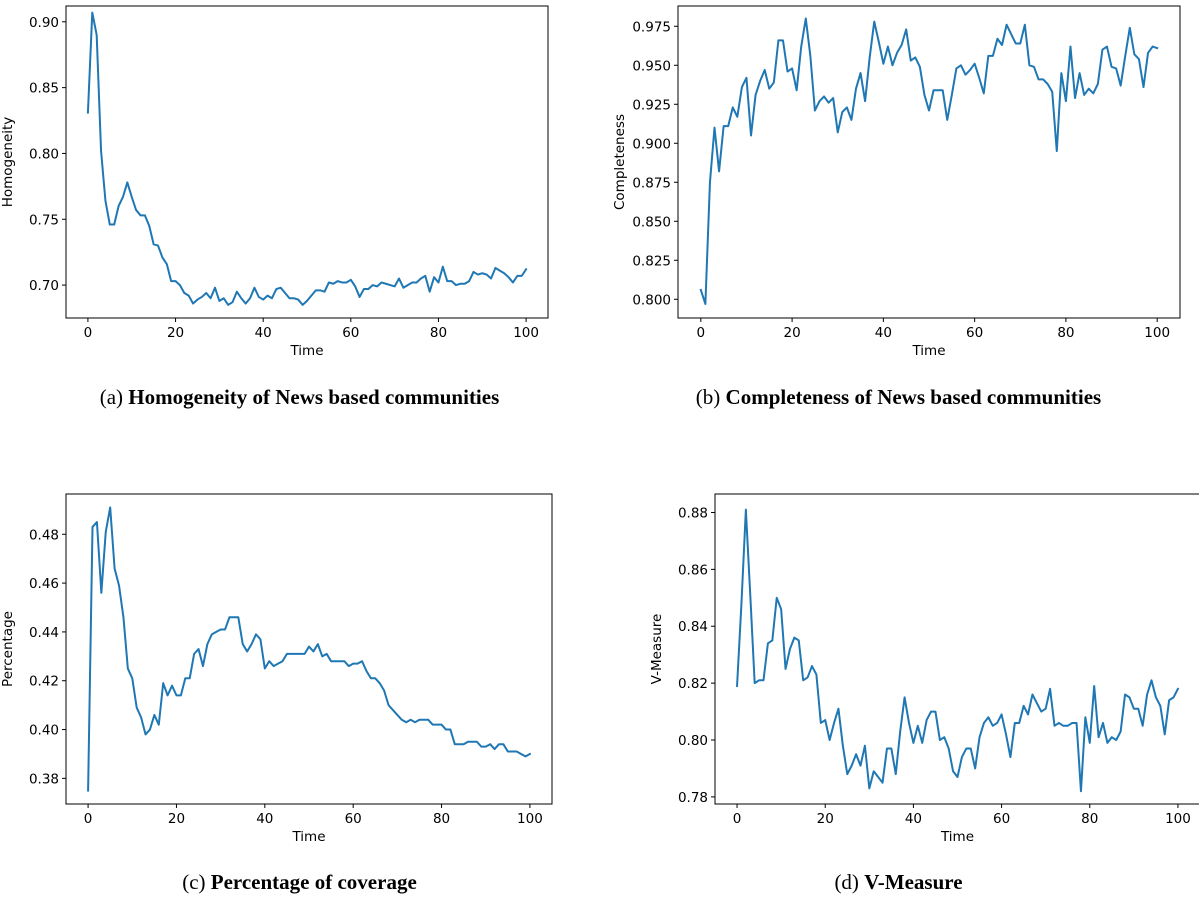  What do you see at coordinates (693, 627) in the screenshot?
I see `y-tick-label: 0.84` at bounding box center [693, 627].